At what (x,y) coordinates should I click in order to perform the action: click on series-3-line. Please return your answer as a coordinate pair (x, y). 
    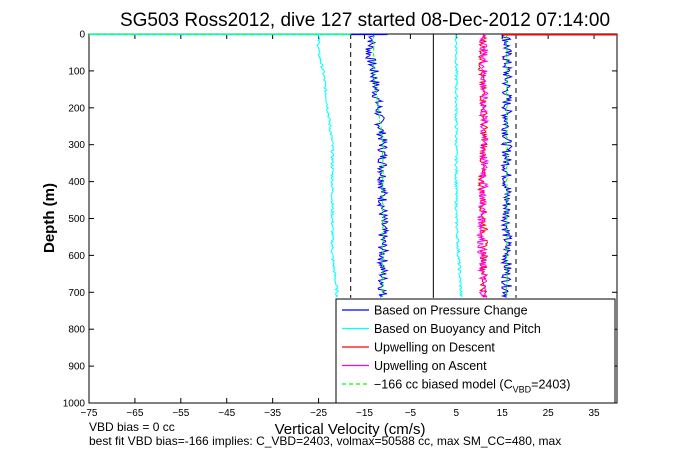
    Looking at the image, I should click on (483, 166).